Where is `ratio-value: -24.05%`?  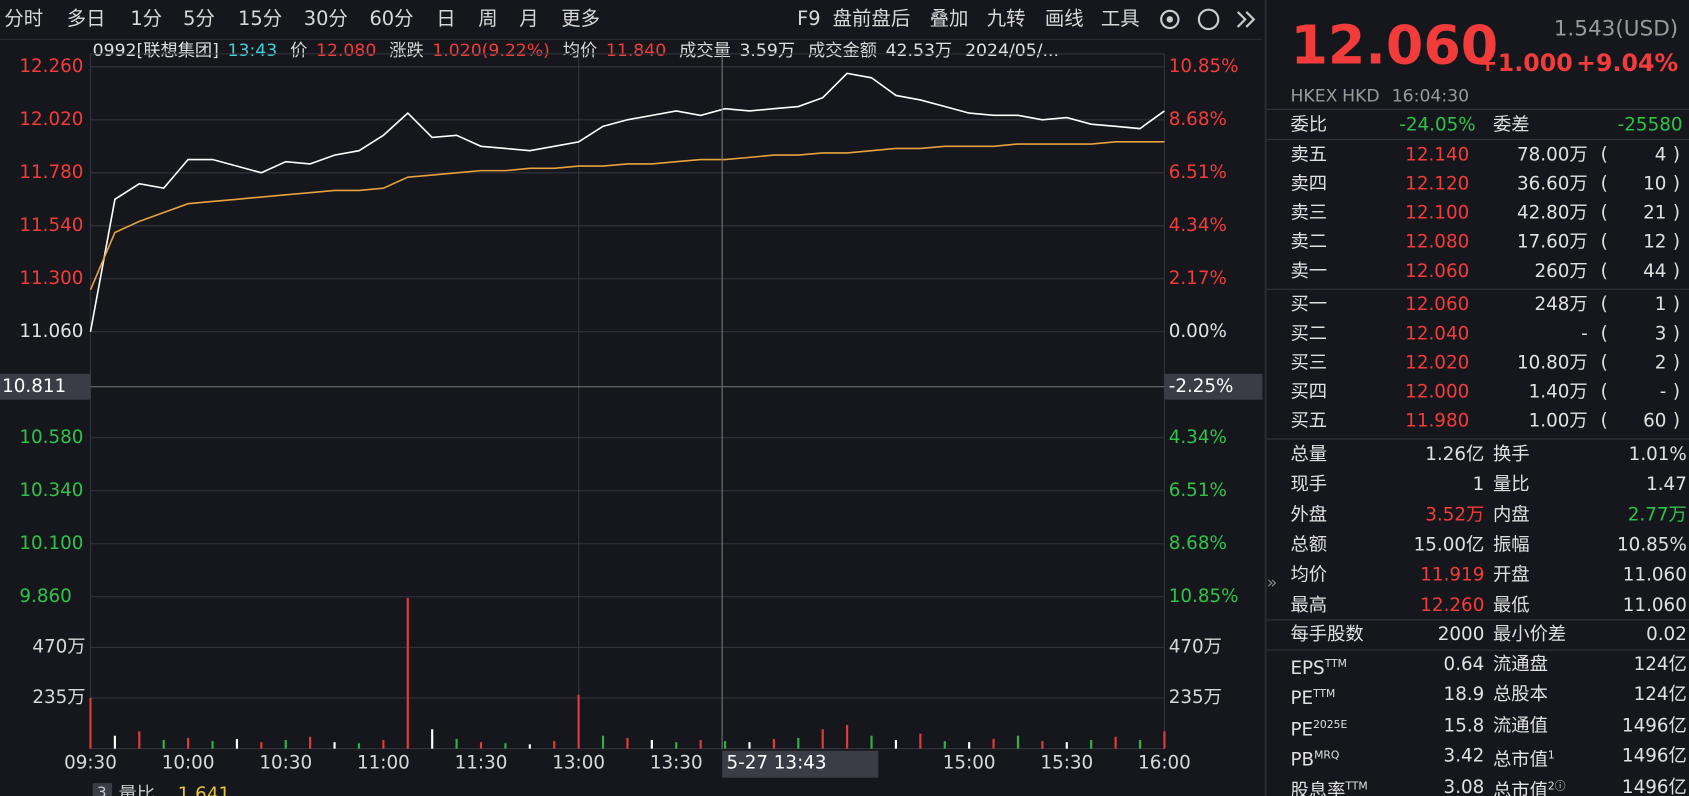
ratio-value: -24.05% is located at coordinates (1437, 124).